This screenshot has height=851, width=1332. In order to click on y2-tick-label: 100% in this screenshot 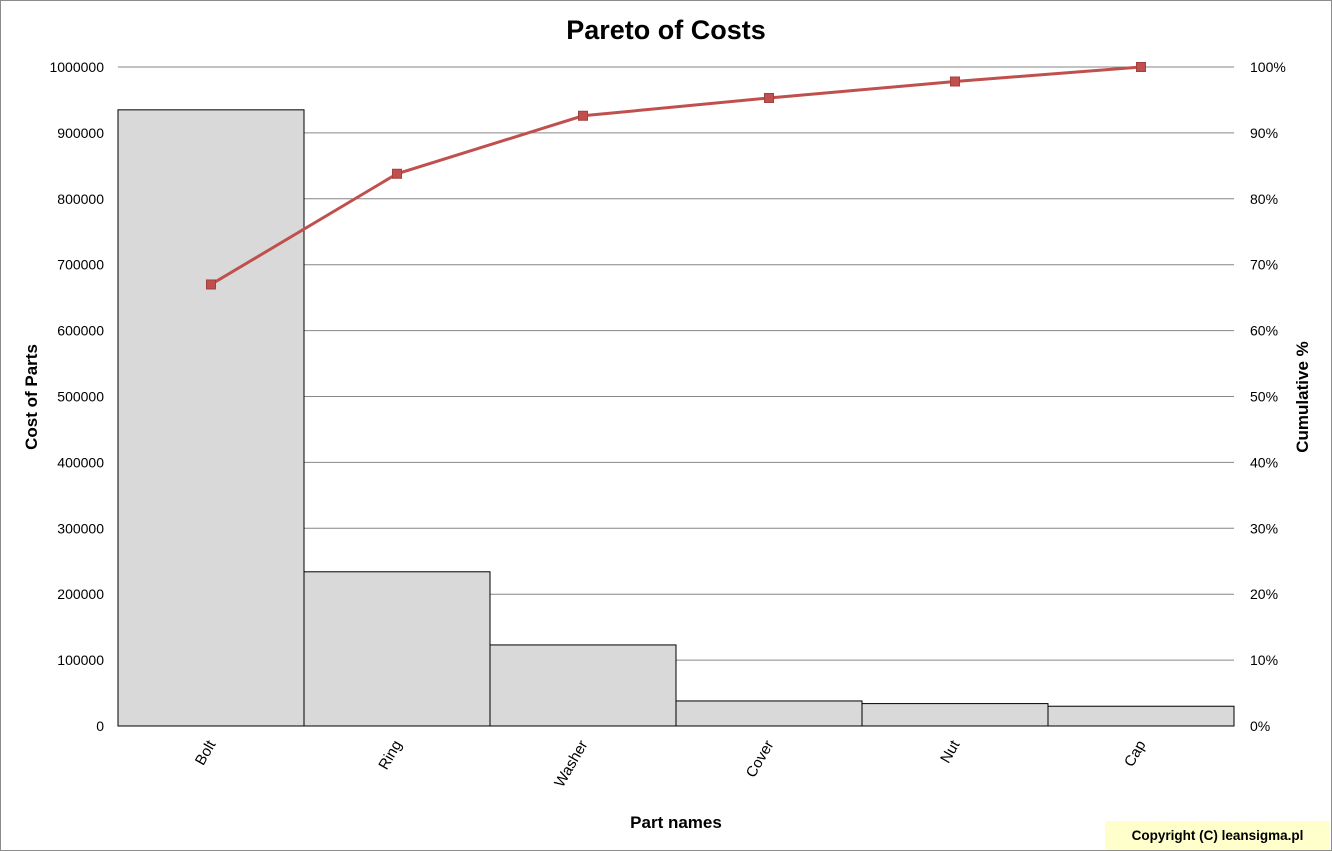, I will do `click(1268, 67)`.